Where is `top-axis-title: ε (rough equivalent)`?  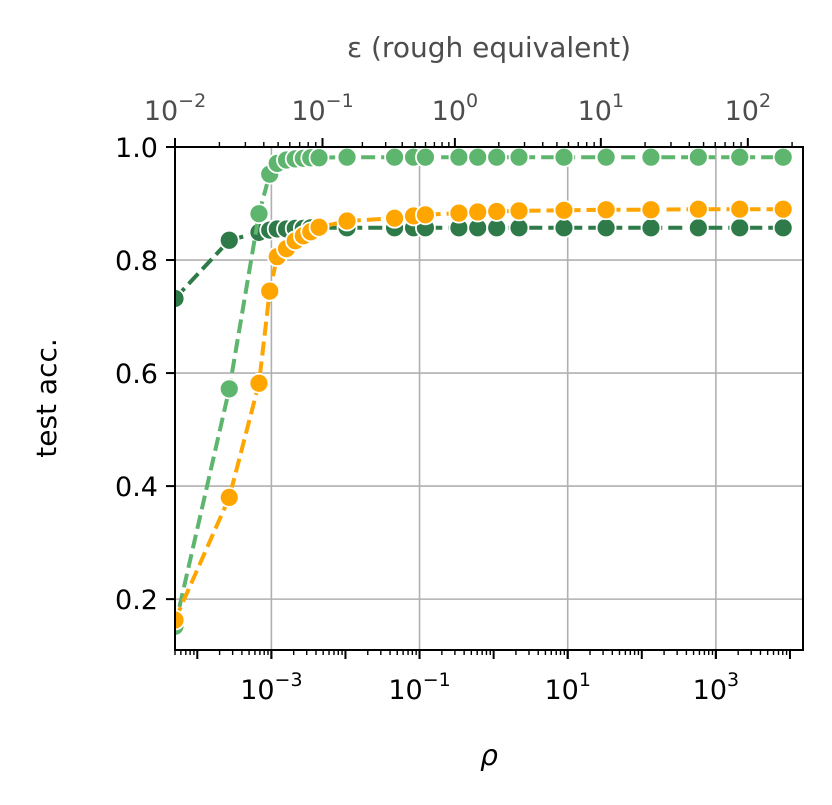 top-axis-title: ε (rough equivalent) is located at coordinates (489, 47).